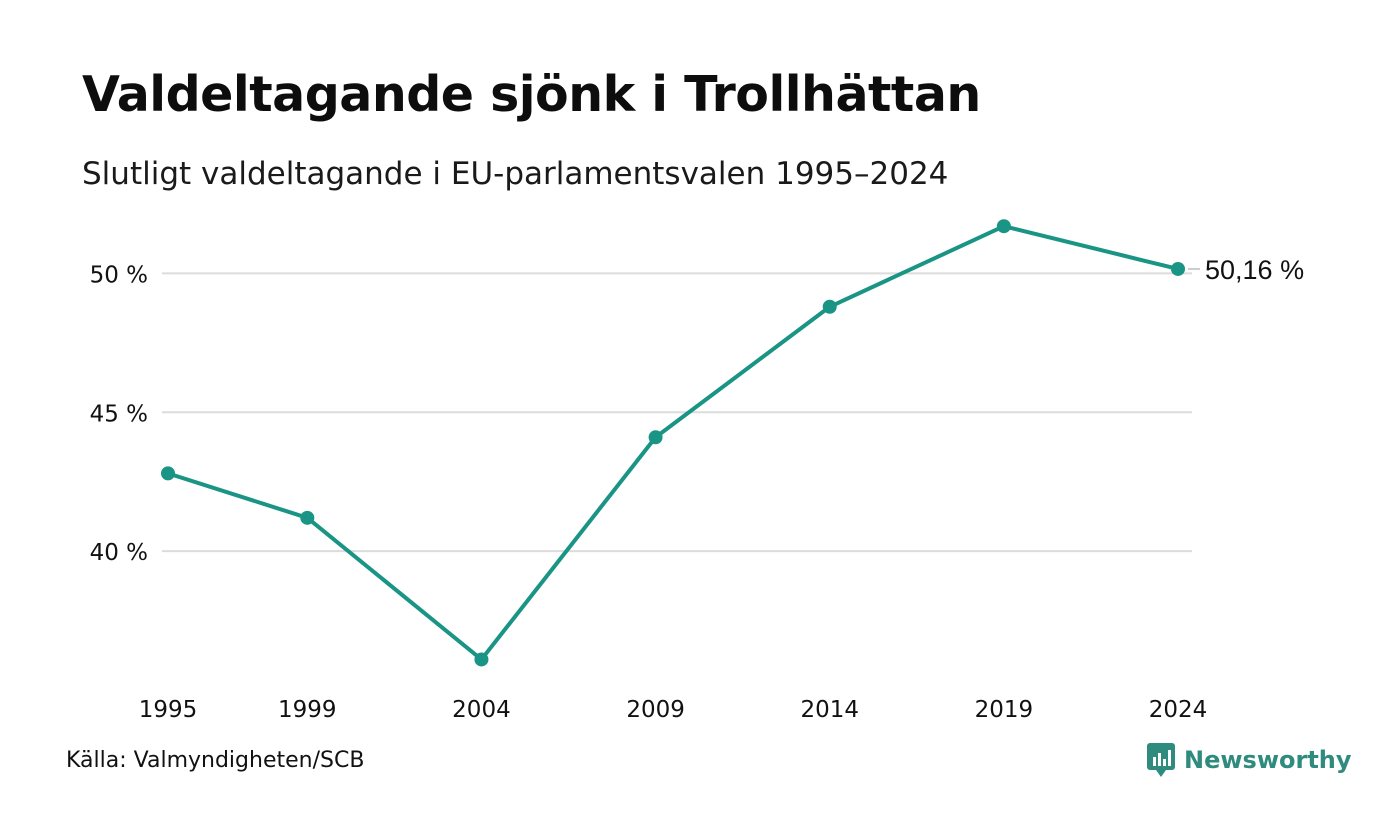  What do you see at coordinates (531, 94) in the screenshot?
I see `chart-title: Valdeltagande sjönk i Trollhättan` at bounding box center [531, 94].